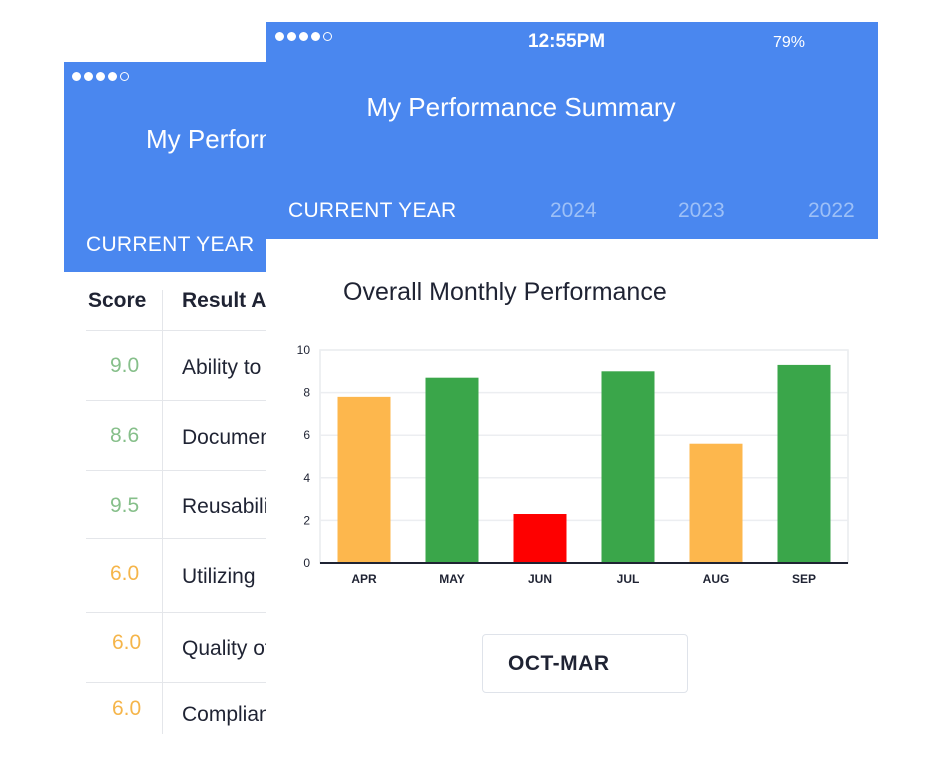 The image size is (942, 776). I want to click on back-page-title: My Performance Summary, so click(212, 139).